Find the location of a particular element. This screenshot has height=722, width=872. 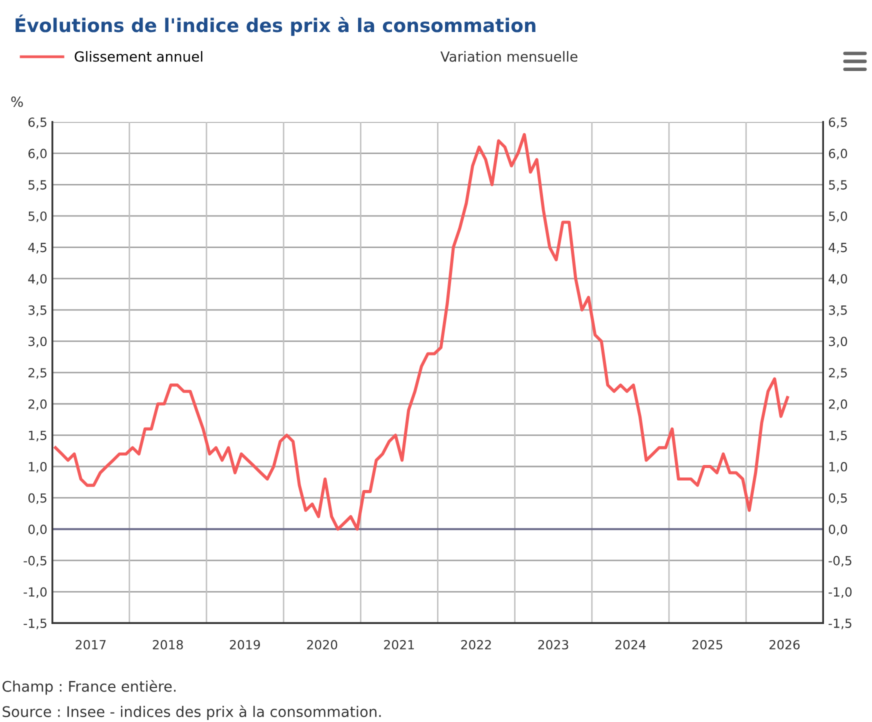

y-tick-label: 2,0 is located at coordinates (37, 404).